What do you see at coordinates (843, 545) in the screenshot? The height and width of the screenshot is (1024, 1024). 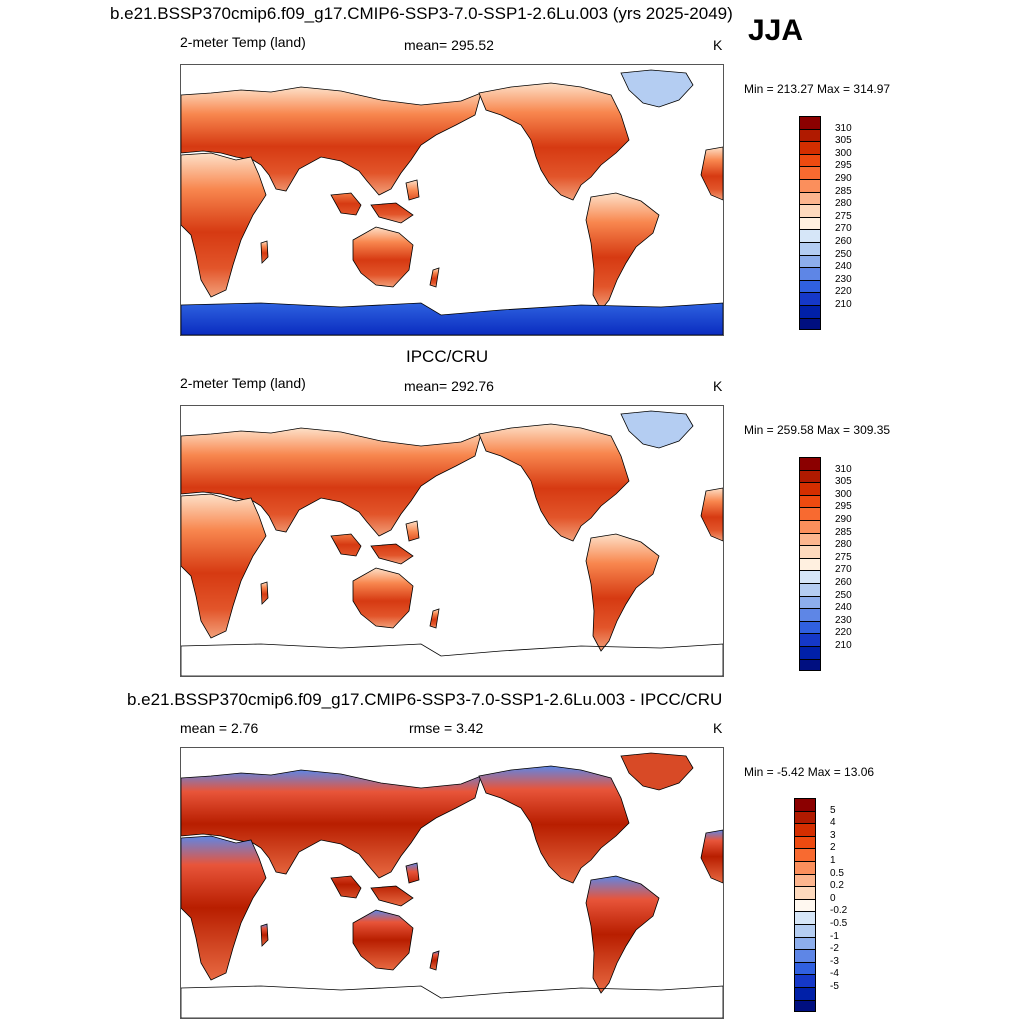 I see `colorbar-tick-label: 280` at bounding box center [843, 545].